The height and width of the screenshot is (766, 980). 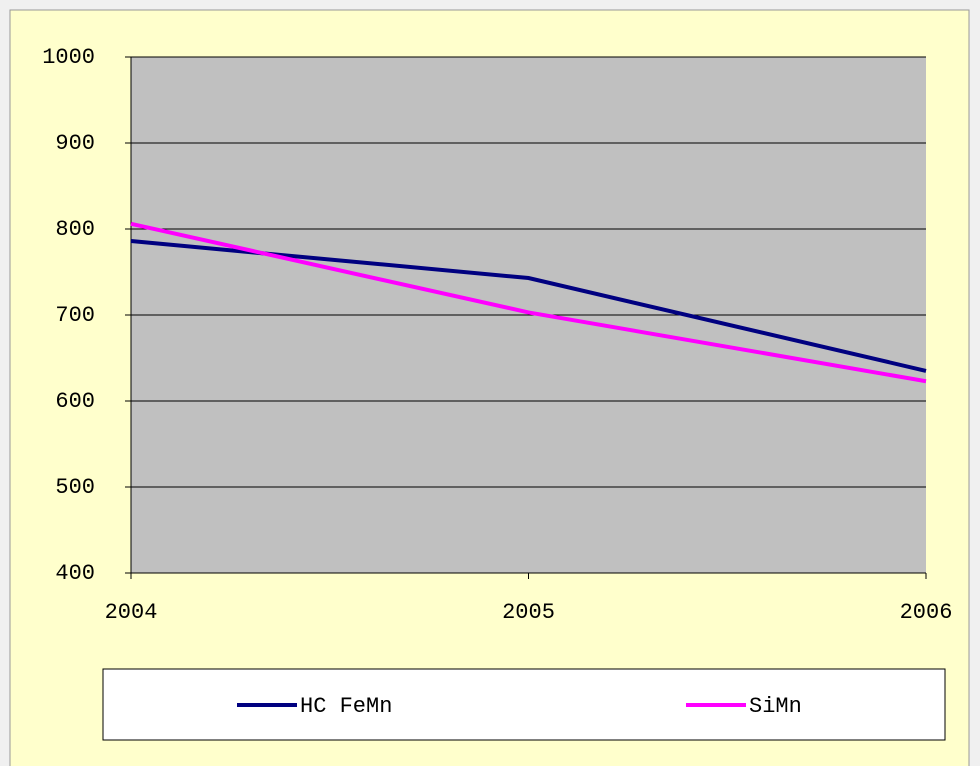 What do you see at coordinates (75, 229) in the screenshot?
I see `y-tick-label: 800` at bounding box center [75, 229].